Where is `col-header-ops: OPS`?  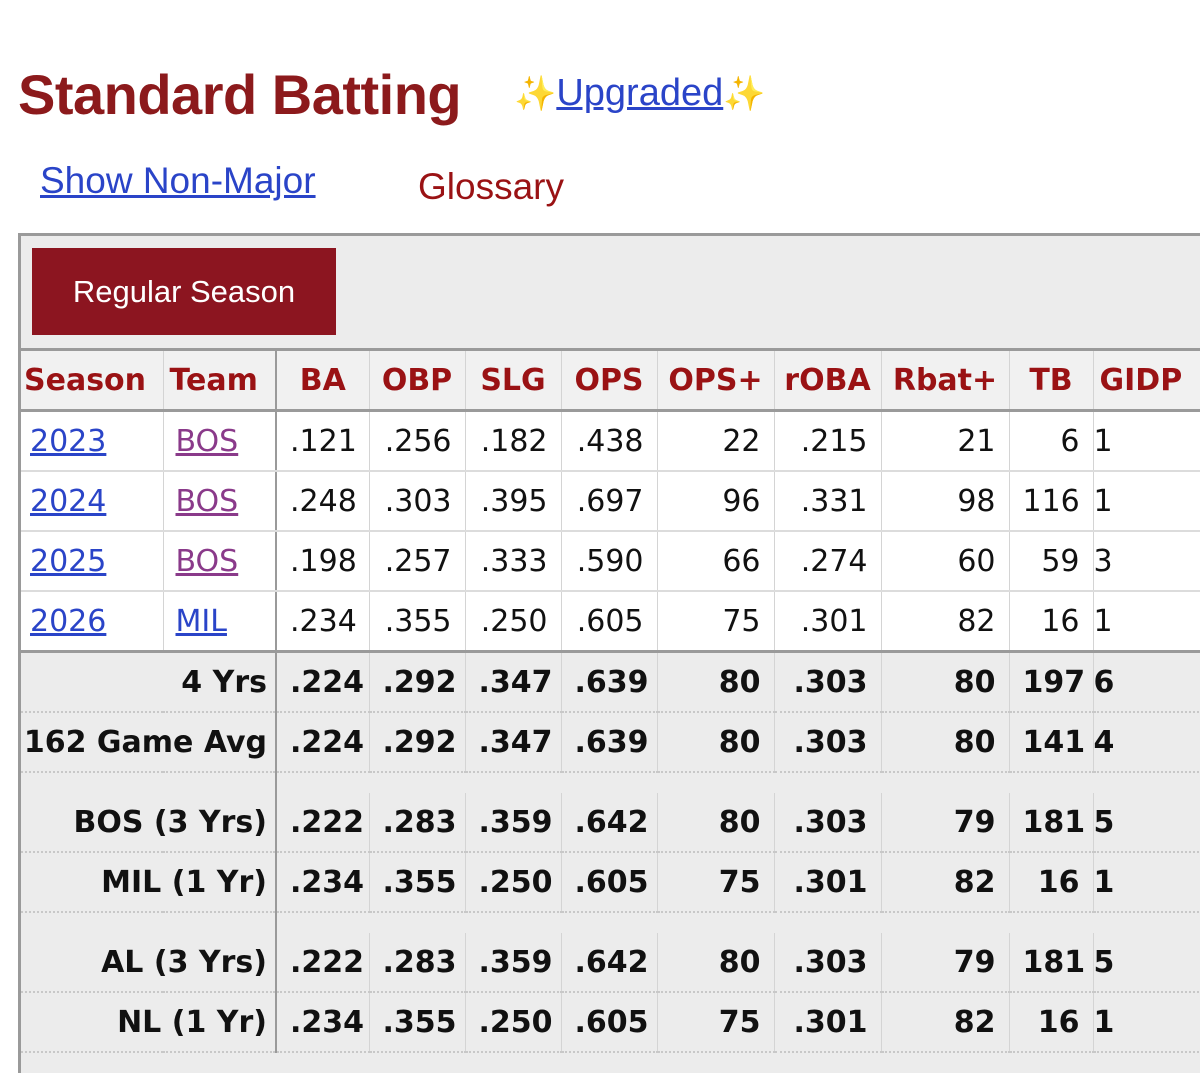
col-header-ops: OPS is located at coordinates (609, 380).